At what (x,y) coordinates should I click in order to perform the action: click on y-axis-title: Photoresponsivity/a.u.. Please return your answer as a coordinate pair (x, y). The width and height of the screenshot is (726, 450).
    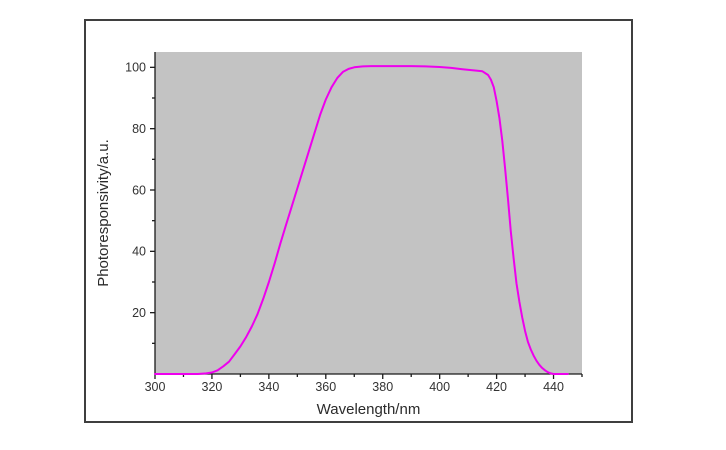
    Looking at the image, I should click on (103, 213).